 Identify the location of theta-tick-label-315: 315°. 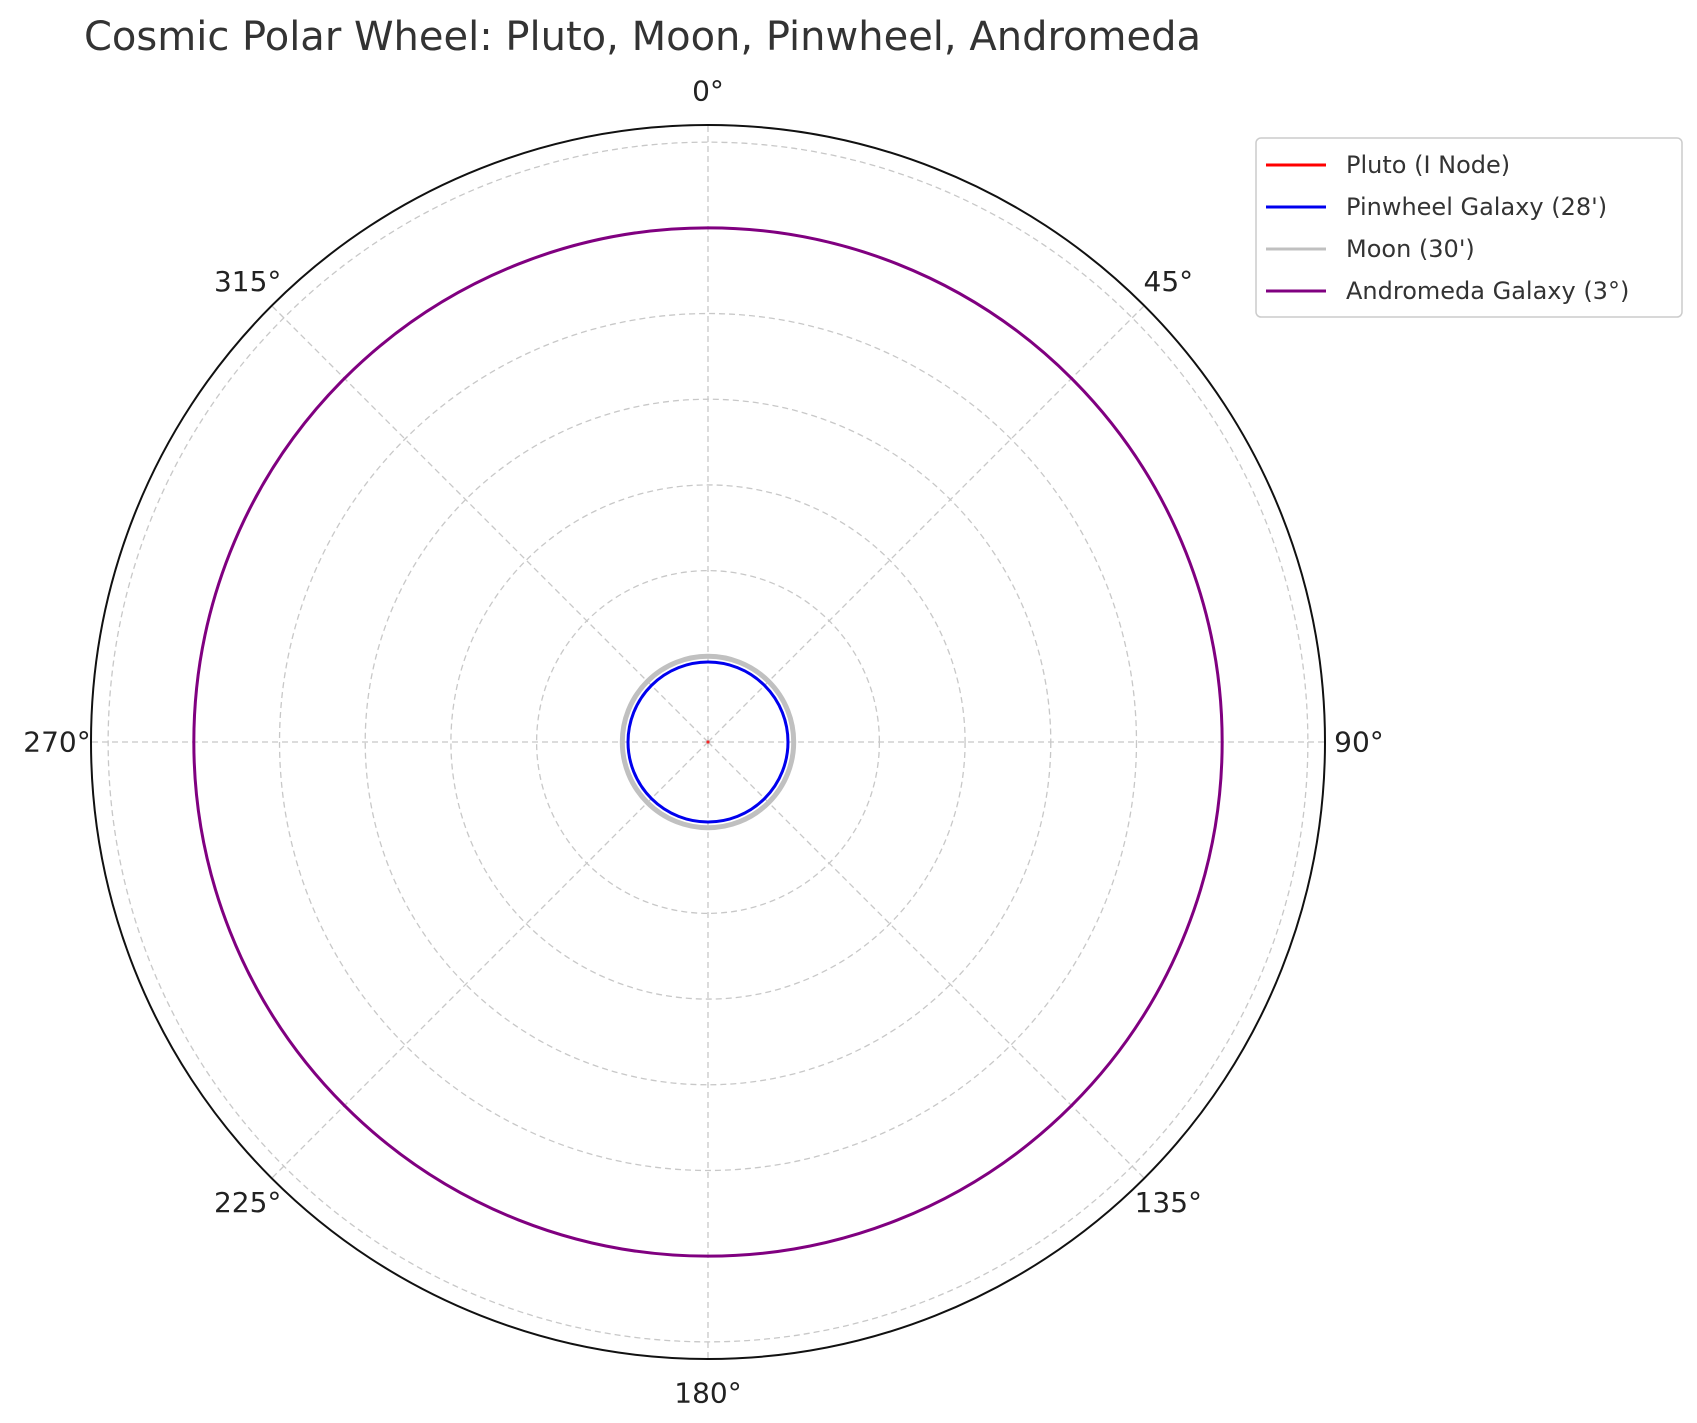
(247, 281).